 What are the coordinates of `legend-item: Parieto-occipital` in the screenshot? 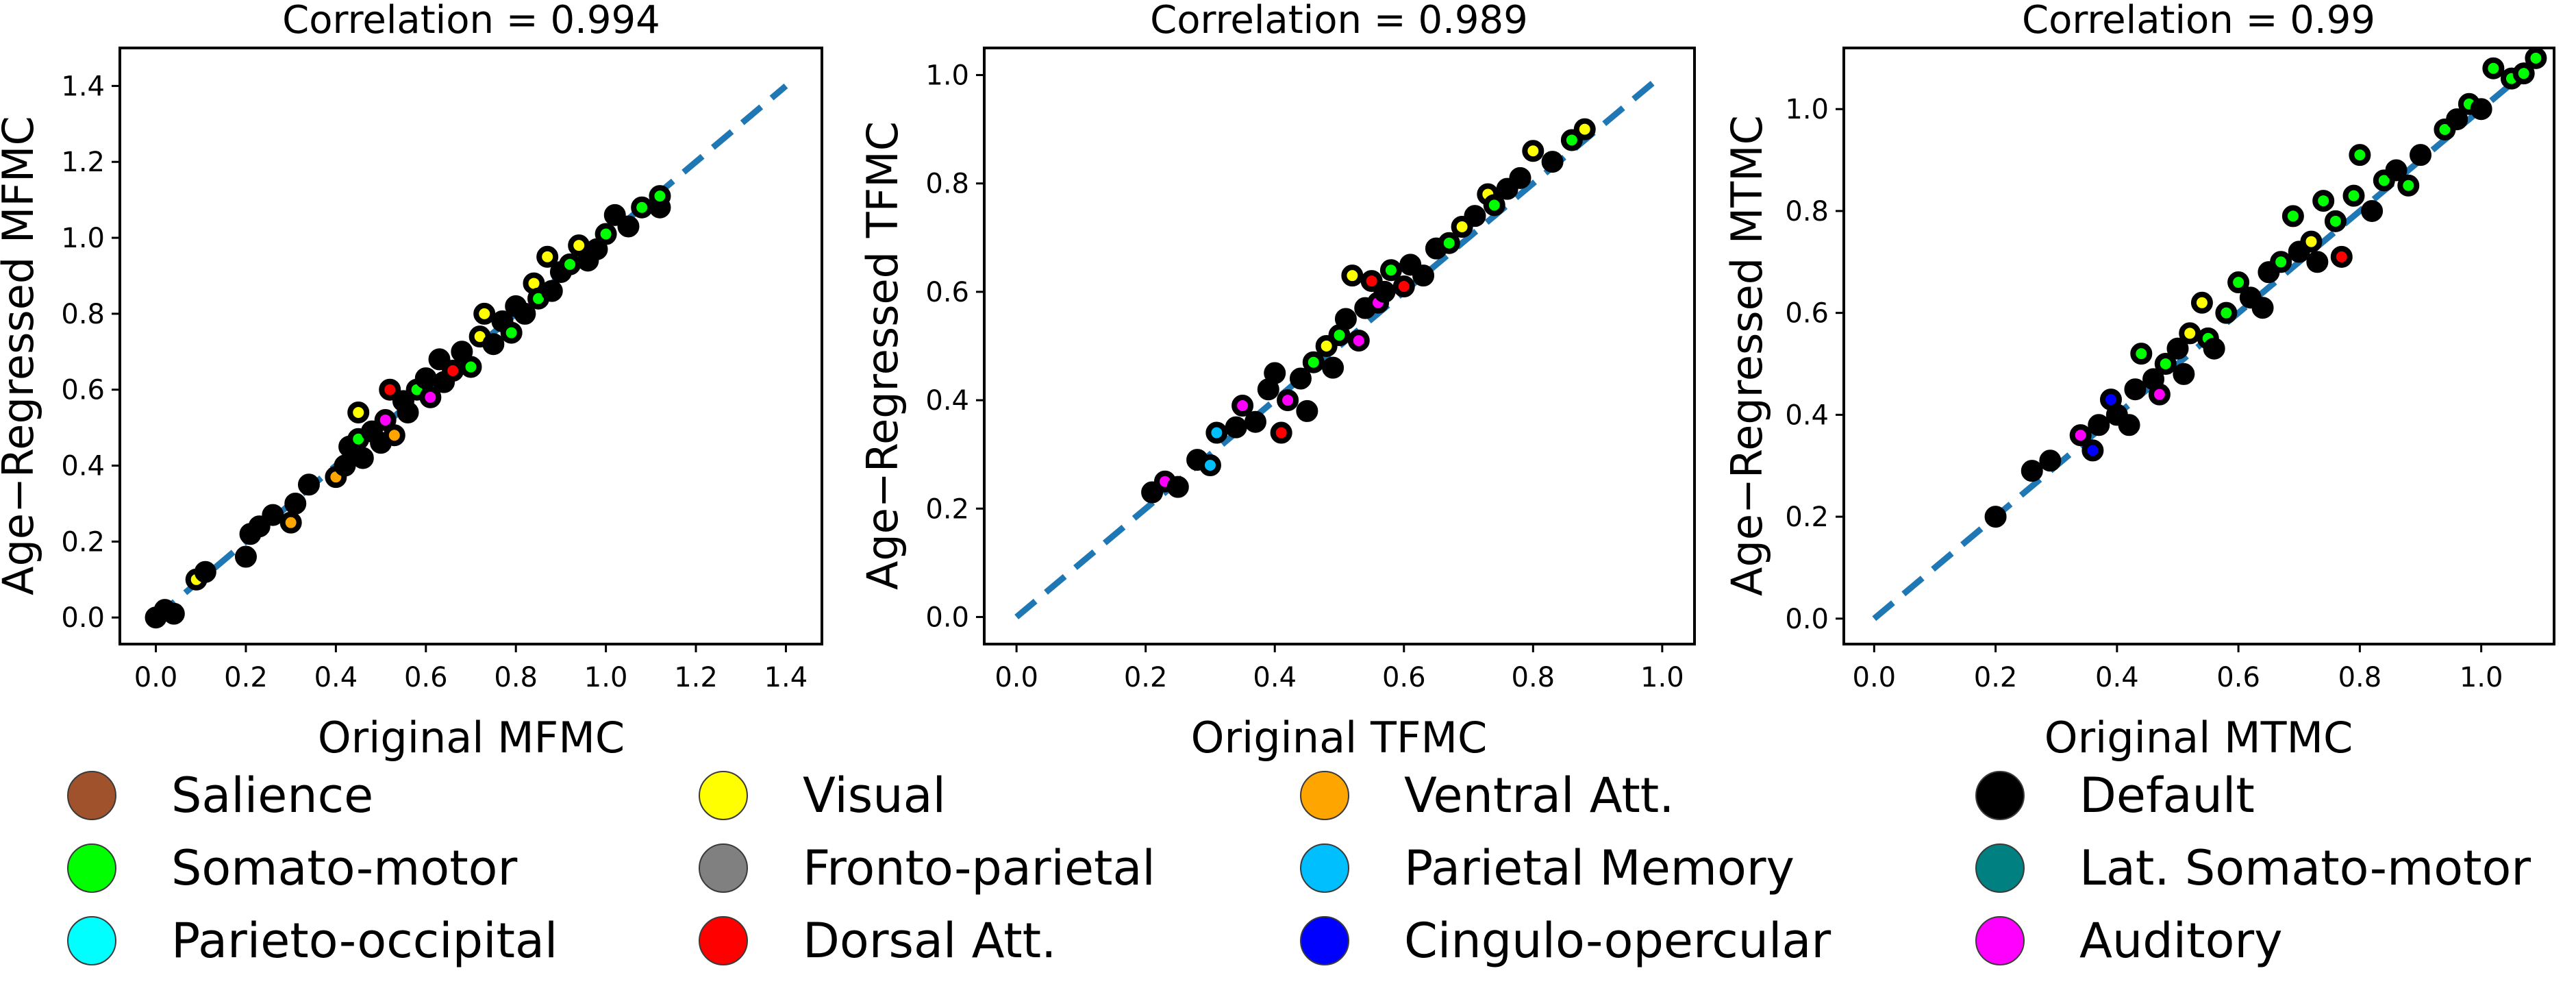 It's located at (312, 940).